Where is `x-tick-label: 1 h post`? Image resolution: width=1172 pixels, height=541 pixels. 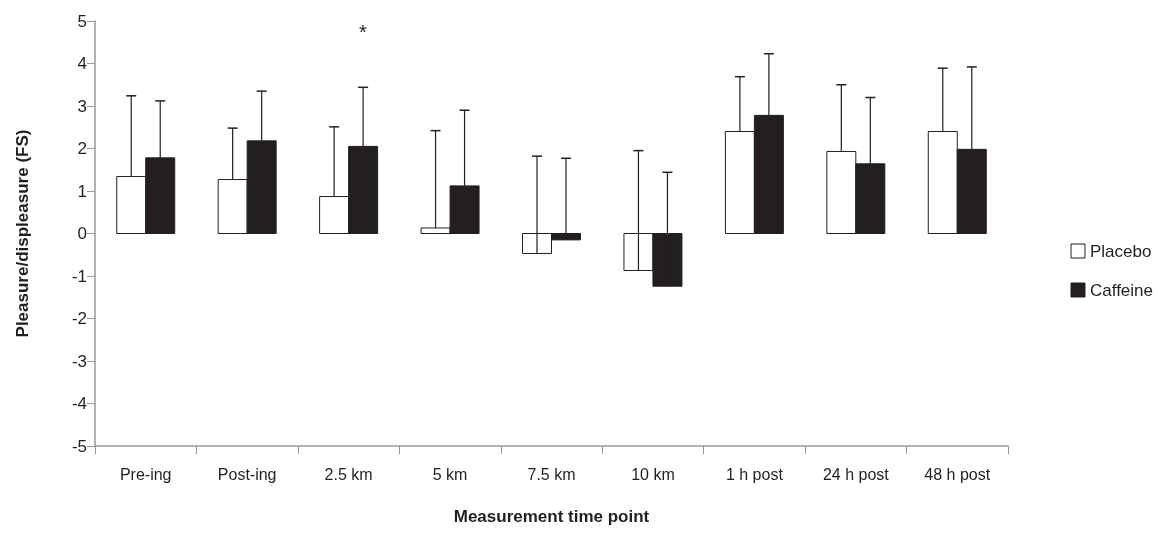 x-tick-label: 1 h post is located at coordinates (754, 474).